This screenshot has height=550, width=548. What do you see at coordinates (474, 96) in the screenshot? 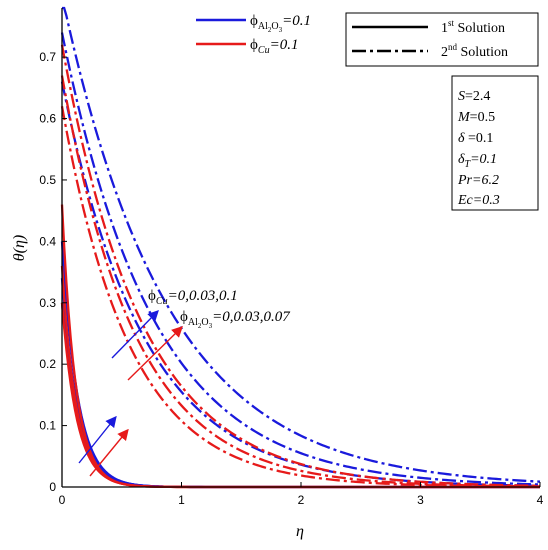
I see `param-s: S=2.4` at bounding box center [474, 96].